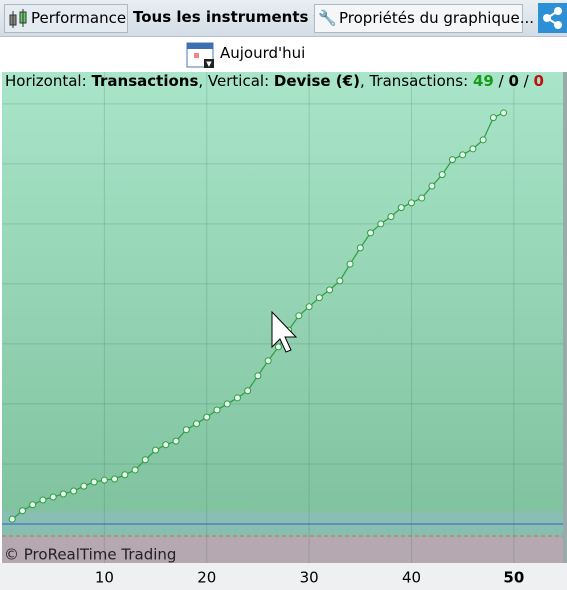 This screenshot has width=567, height=590. Describe the element at coordinates (282, 524) in the screenshot. I see `zero-band` at that location.